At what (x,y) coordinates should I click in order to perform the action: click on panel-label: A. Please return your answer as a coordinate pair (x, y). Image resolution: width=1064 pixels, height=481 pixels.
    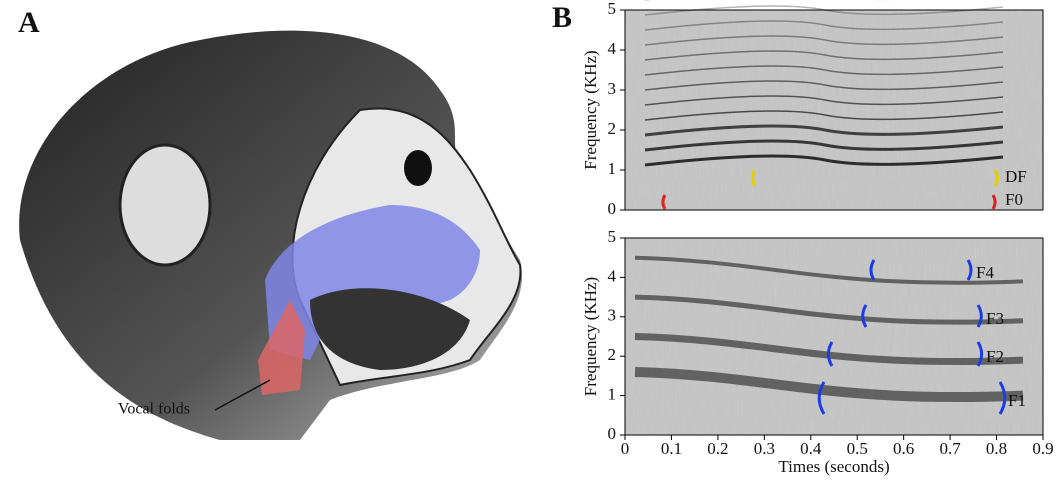
    Looking at the image, I should click on (29, 22).